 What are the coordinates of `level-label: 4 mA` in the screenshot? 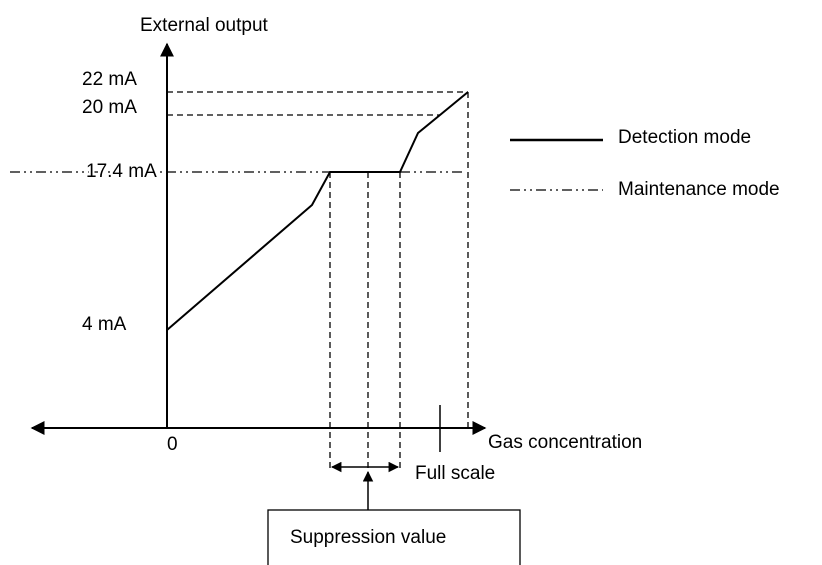 It's located at (104, 324).